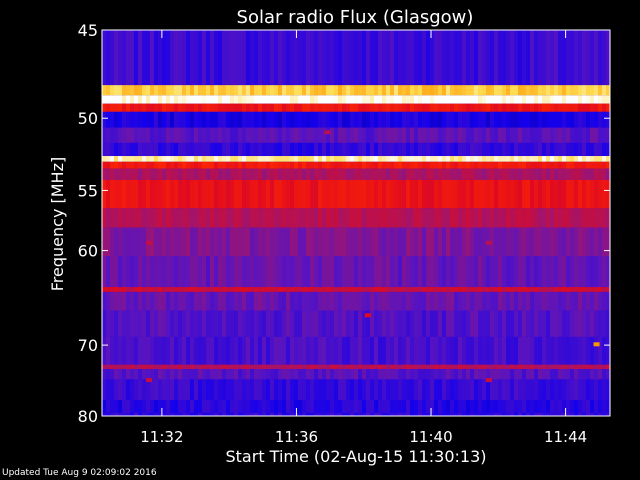  What do you see at coordinates (356, 90) in the screenshot?
I see `frequency-band` at bounding box center [356, 90].